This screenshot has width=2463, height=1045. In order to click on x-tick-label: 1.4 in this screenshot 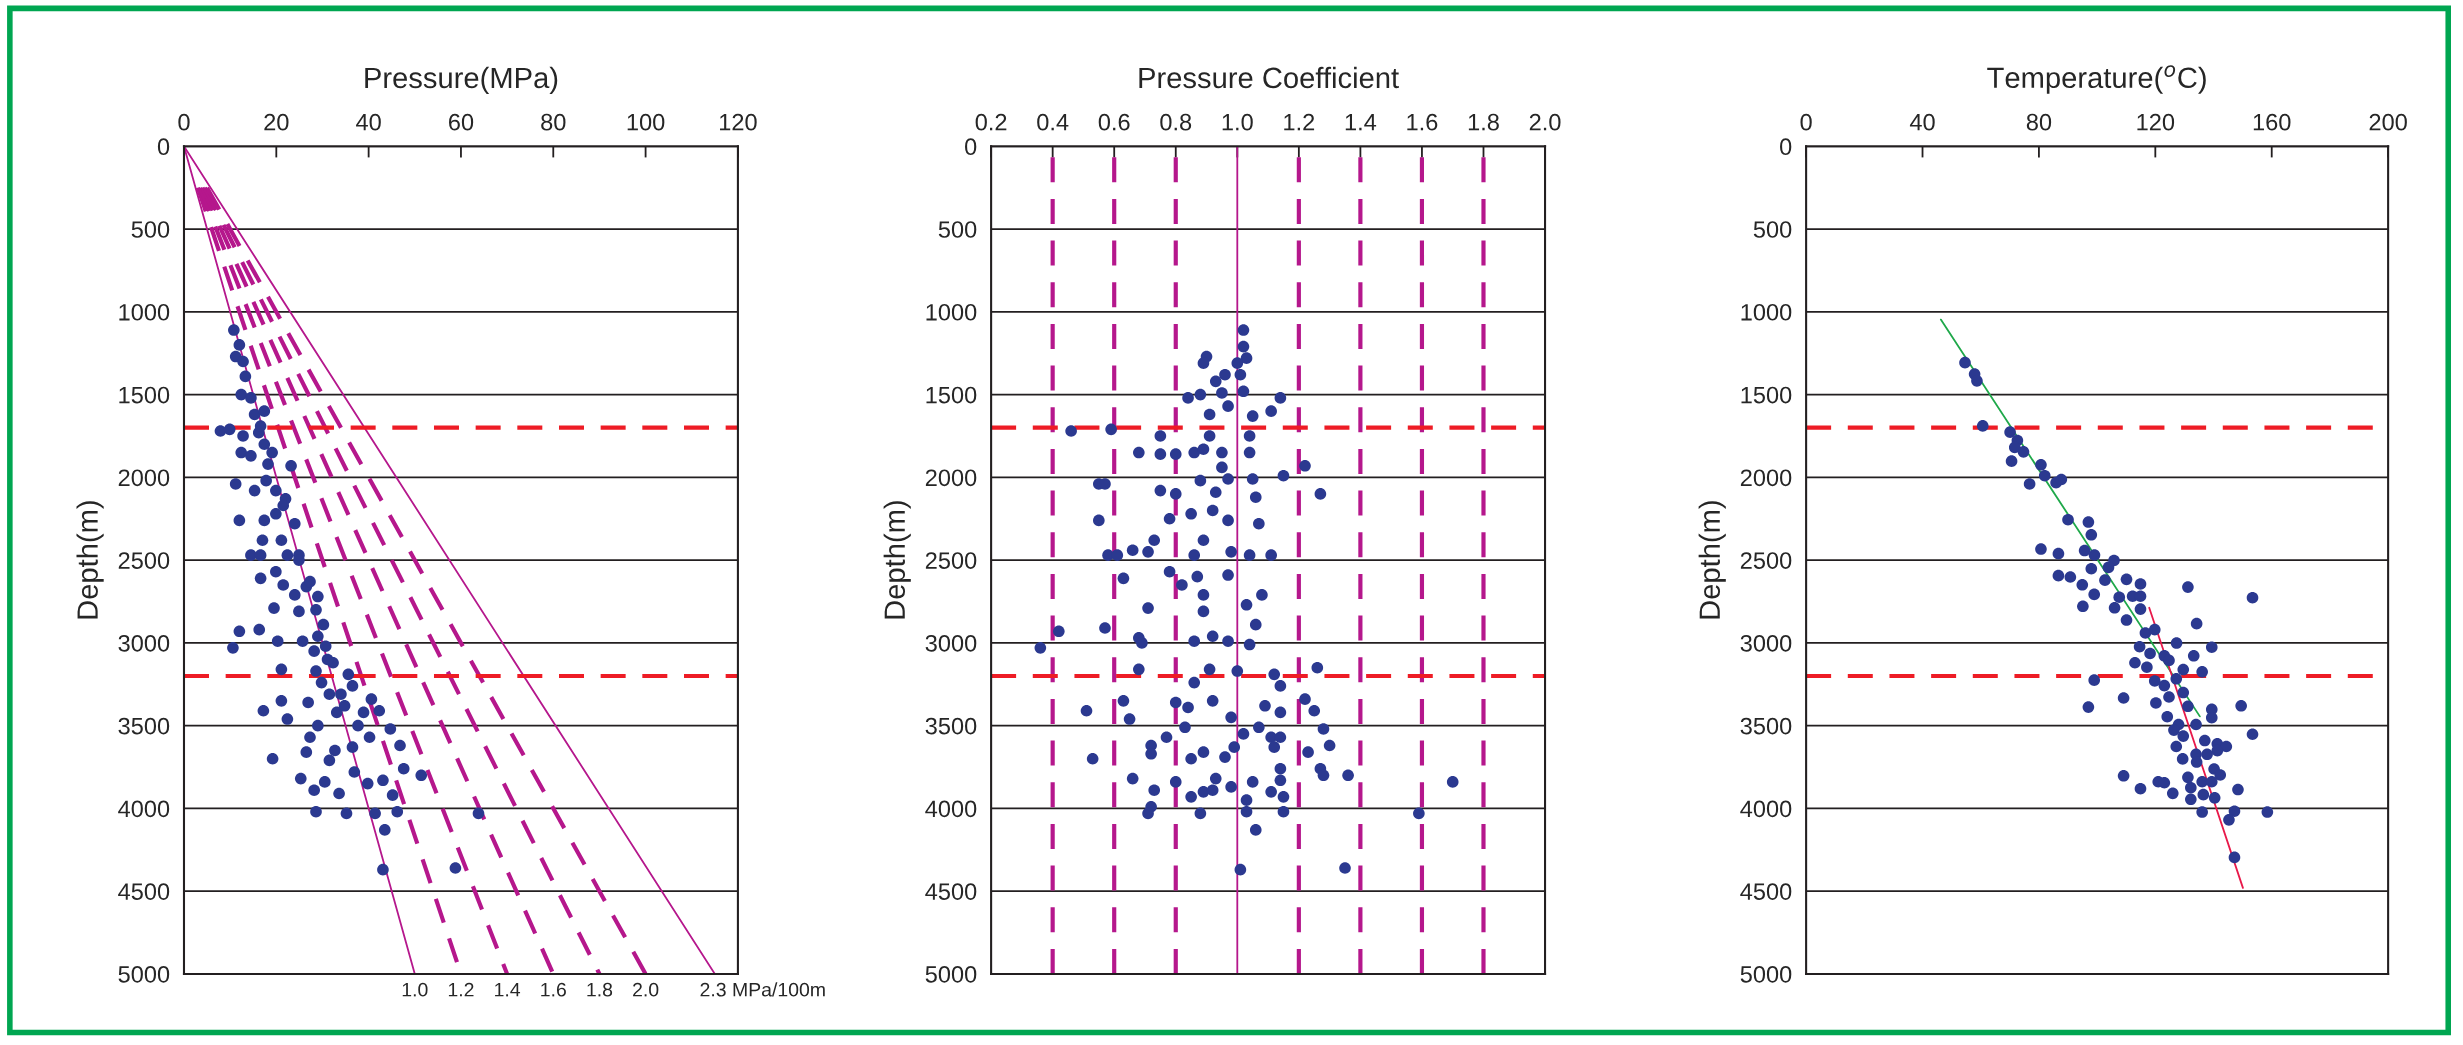, I will do `click(1361, 122)`.